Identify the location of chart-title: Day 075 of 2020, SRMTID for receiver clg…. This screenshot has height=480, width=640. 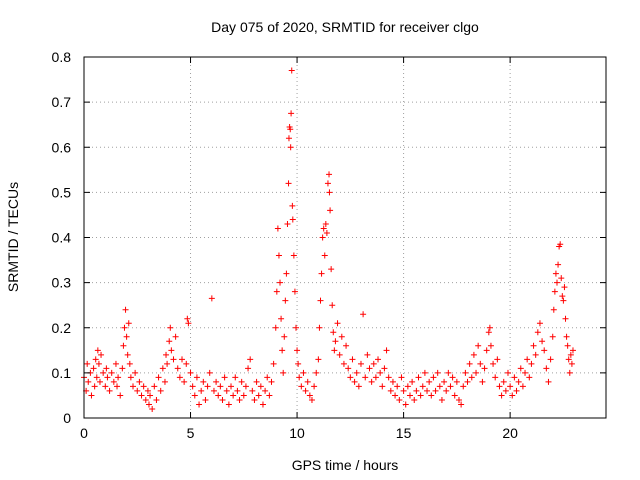
(345, 27).